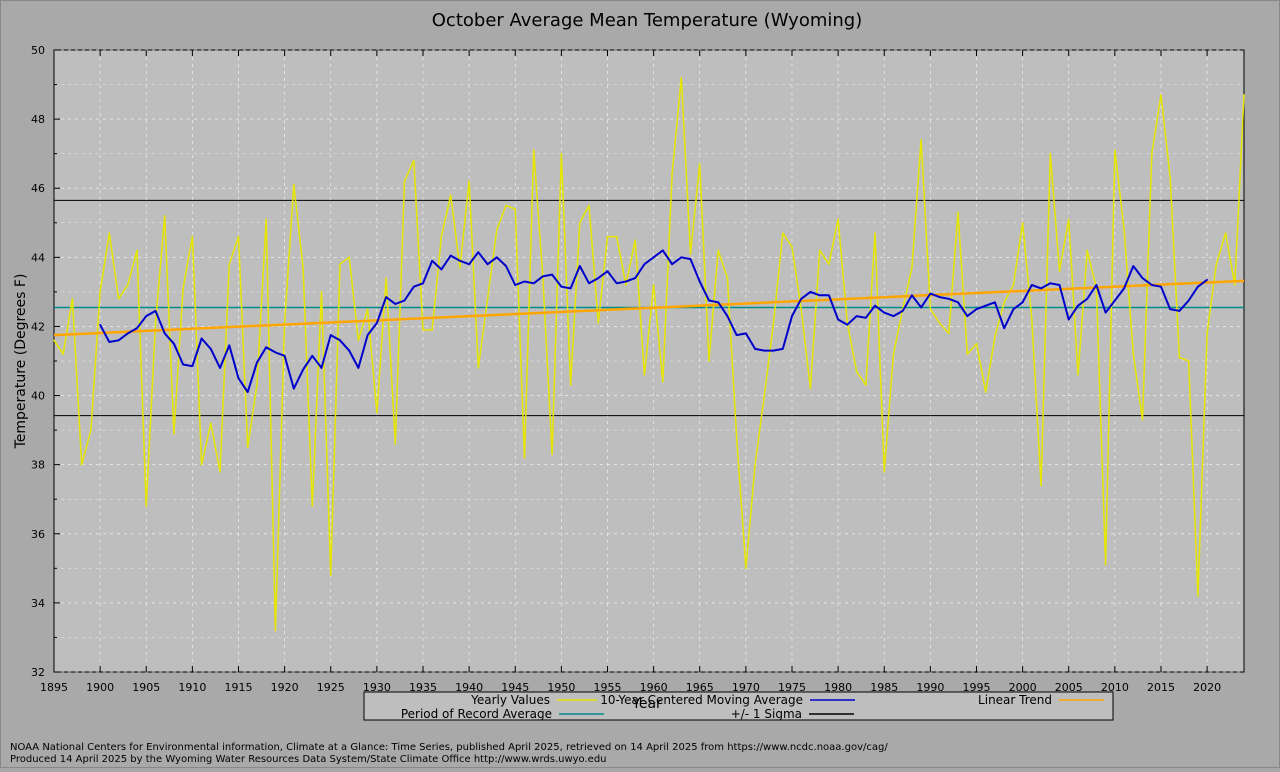  I want to click on legend-label: Linear Trend, so click(1015, 700).